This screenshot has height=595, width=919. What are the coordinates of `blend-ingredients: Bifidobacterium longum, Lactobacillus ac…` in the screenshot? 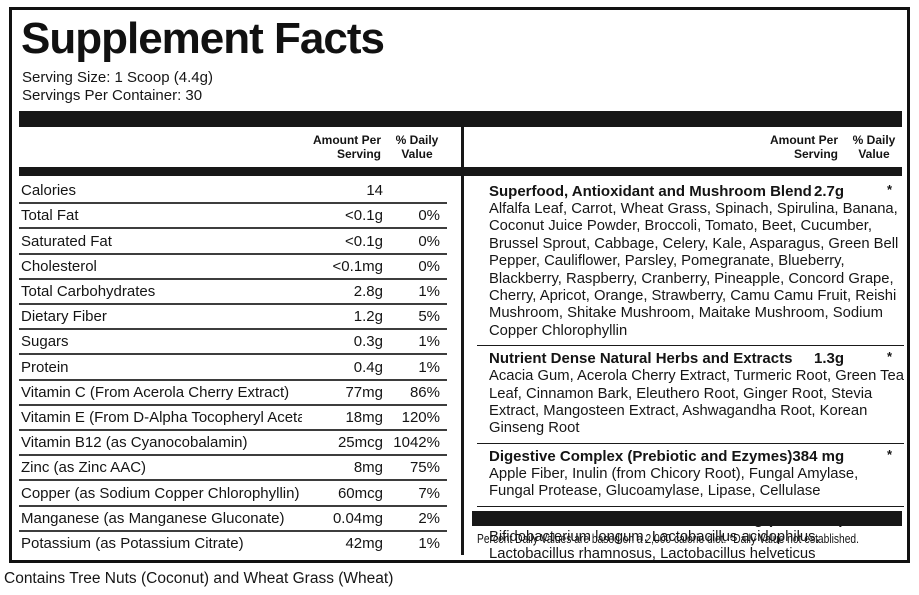 It's located at (654, 545).